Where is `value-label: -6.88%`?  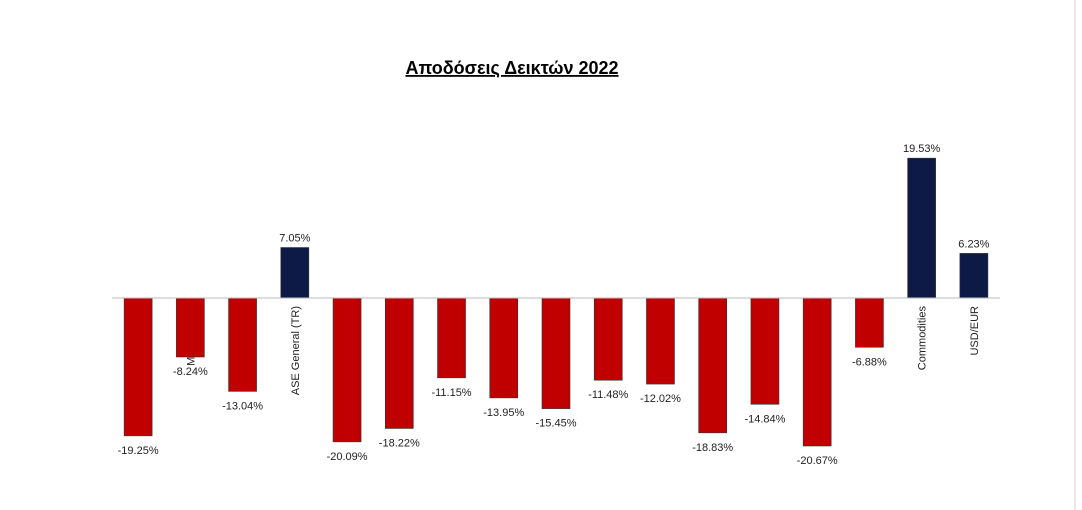
value-label: -6.88% is located at coordinates (869, 362).